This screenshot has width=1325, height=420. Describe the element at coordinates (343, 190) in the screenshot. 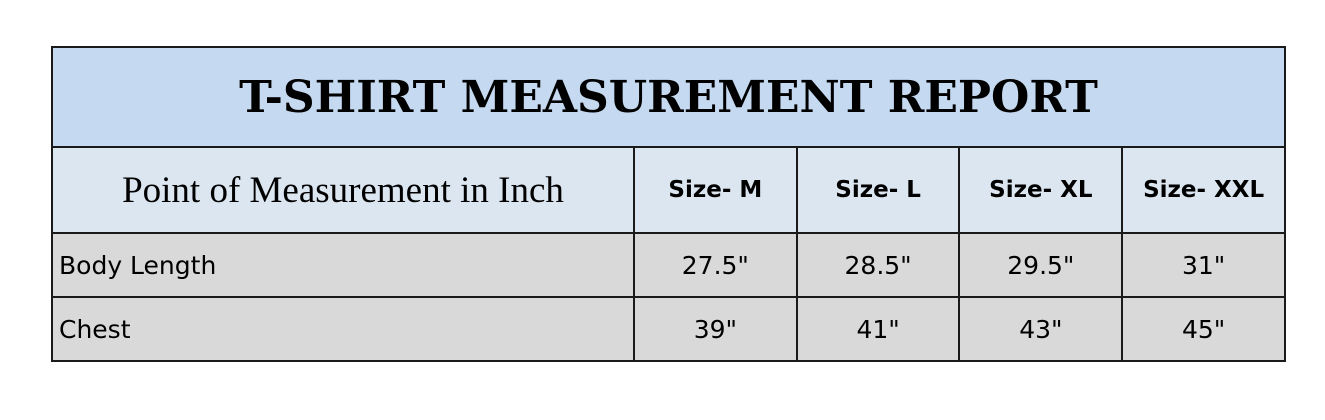

I see `header-point-of-measurement: Point of Measurement in Inch` at that location.